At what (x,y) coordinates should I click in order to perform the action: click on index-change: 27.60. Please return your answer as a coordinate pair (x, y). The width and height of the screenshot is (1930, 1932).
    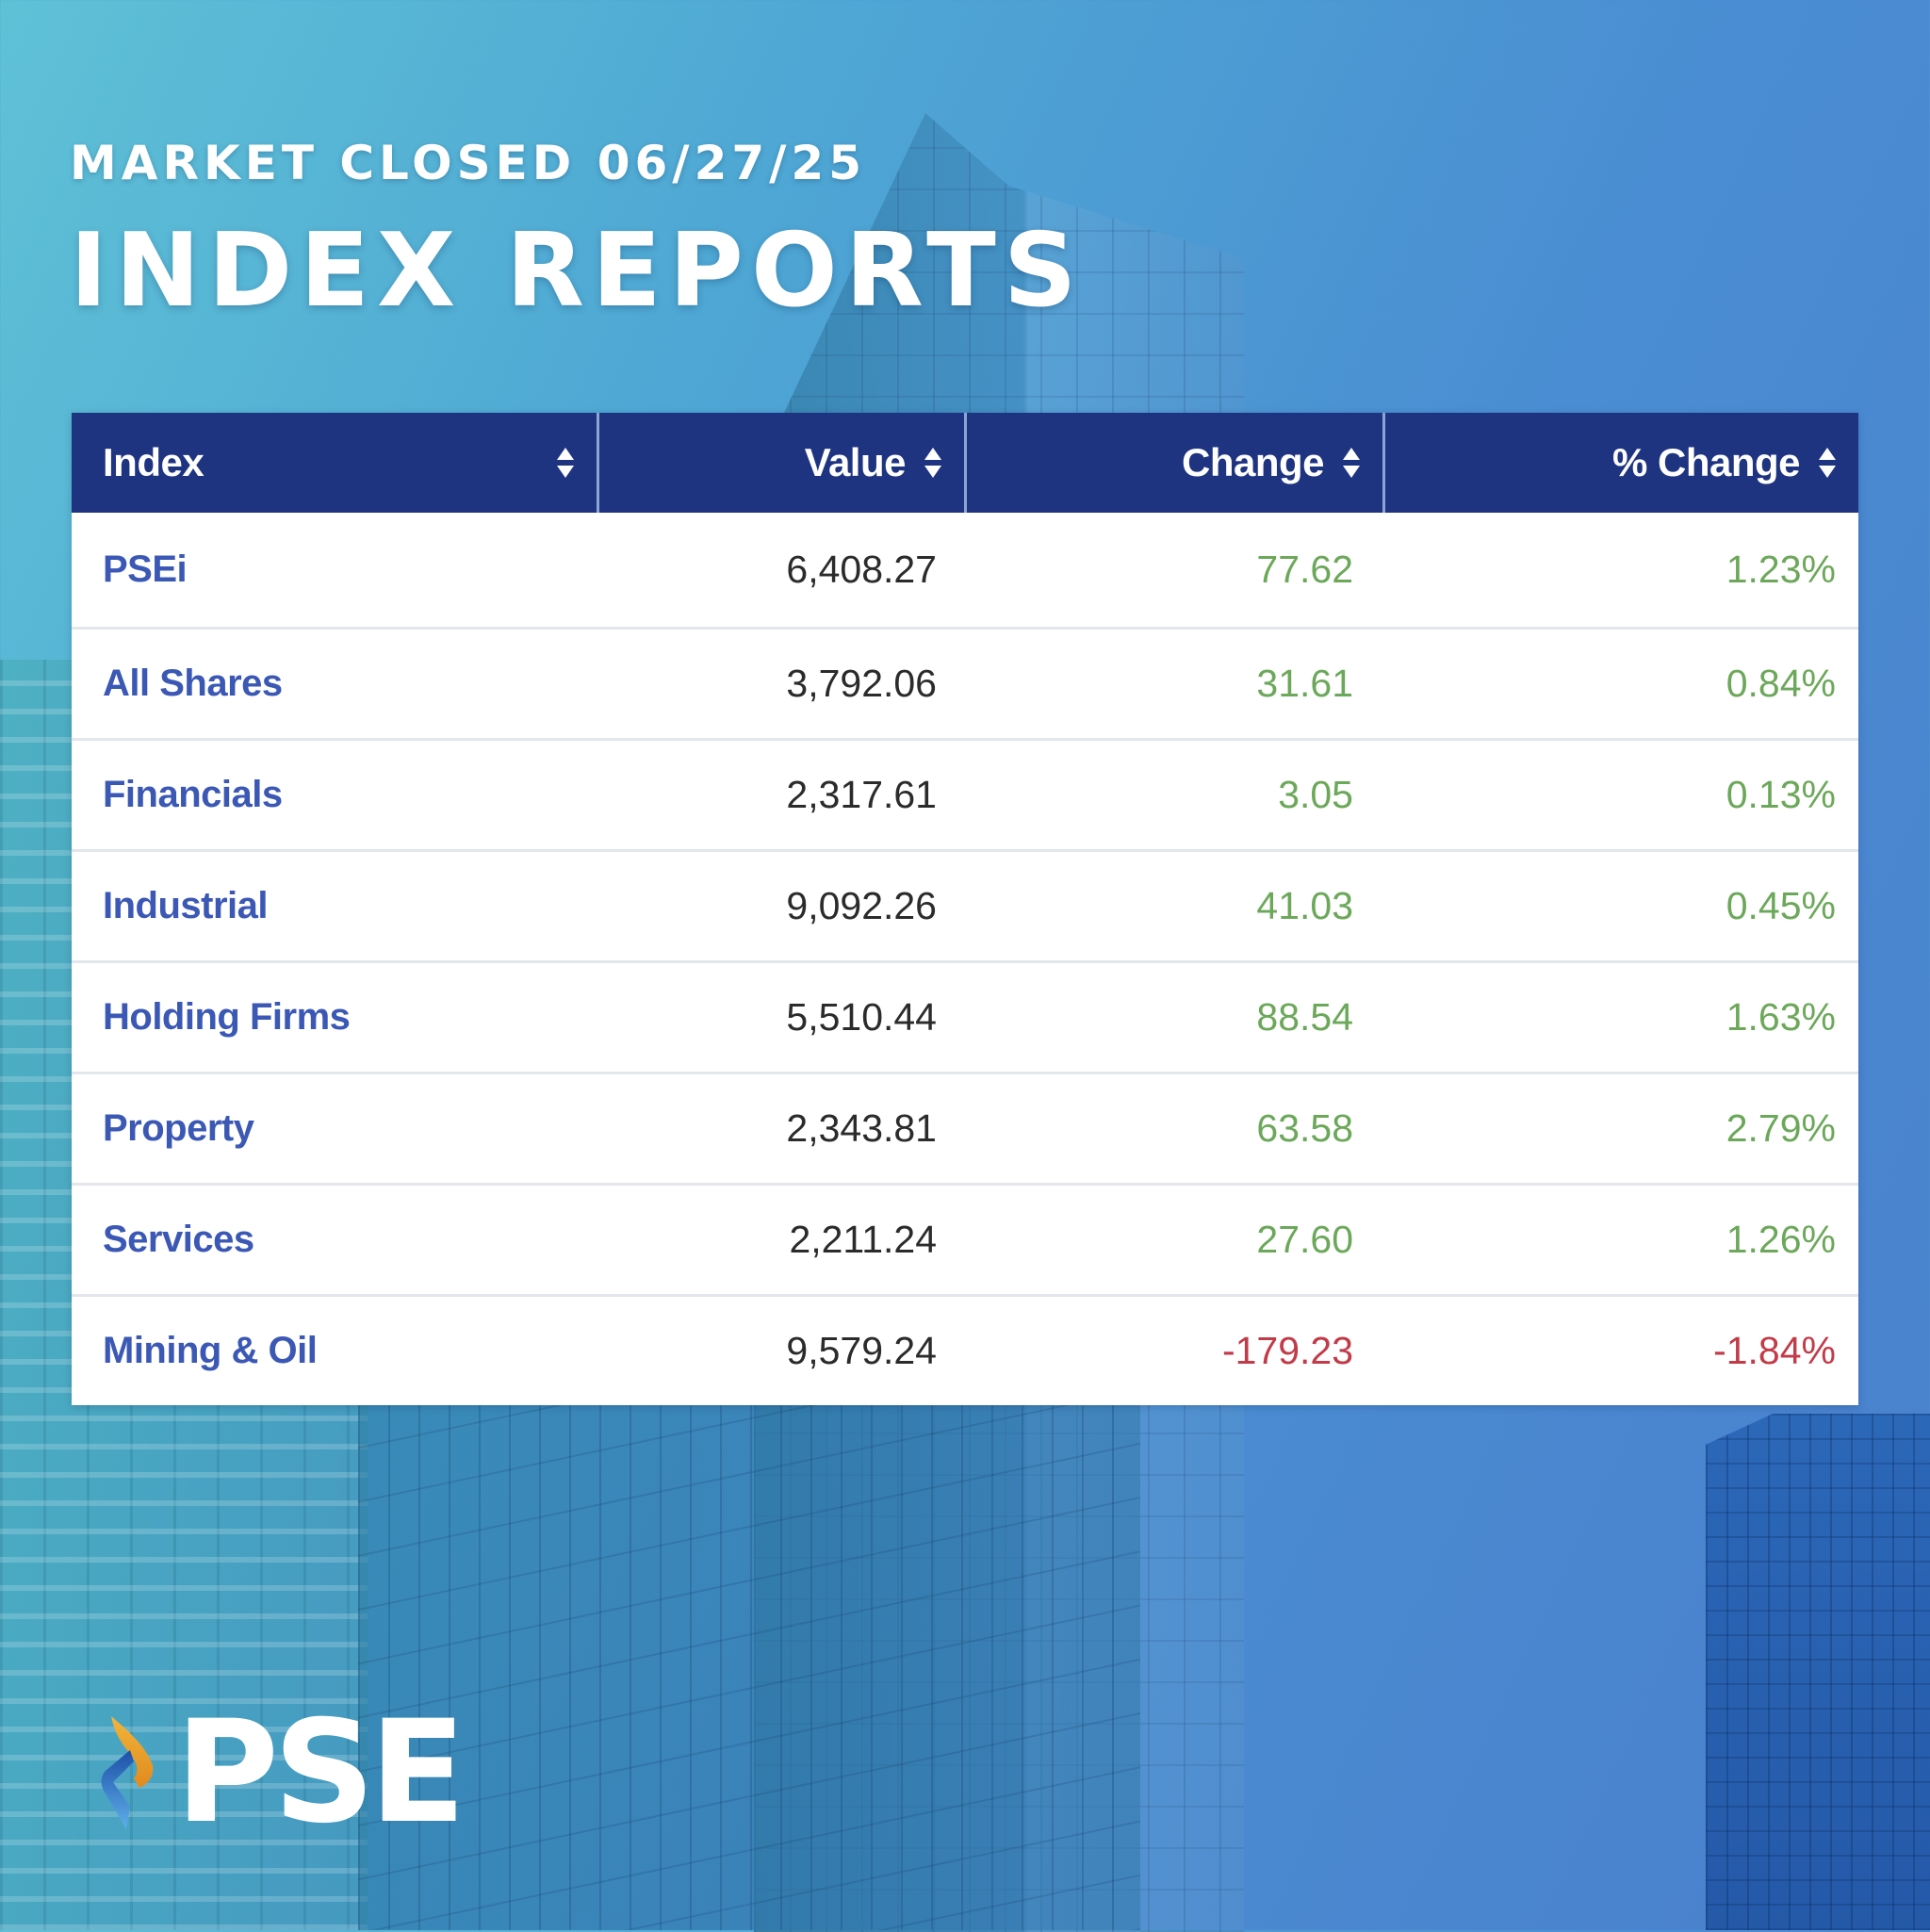
    Looking at the image, I should click on (1304, 1239).